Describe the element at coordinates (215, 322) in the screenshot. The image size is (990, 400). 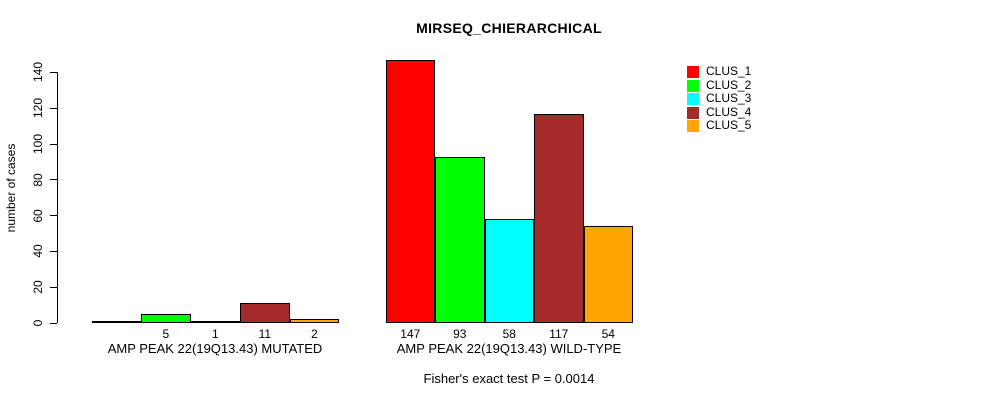
I see `bar-clus_3-group1` at that location.